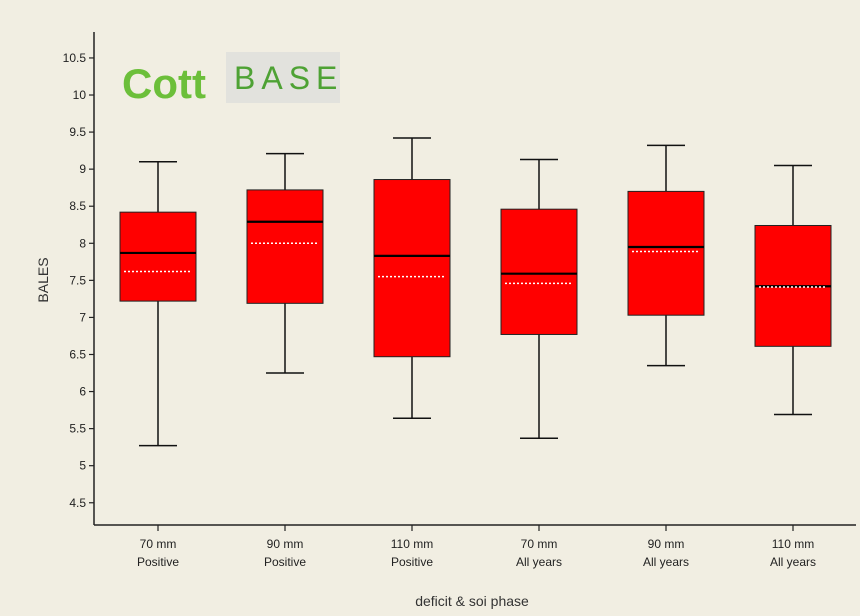 The width and height of the screenshot is (860, 616). What do you see at coordinates (82, 466) in the screenshot?
I see `y-tick-label: 5` at bounding box center [82, 466].